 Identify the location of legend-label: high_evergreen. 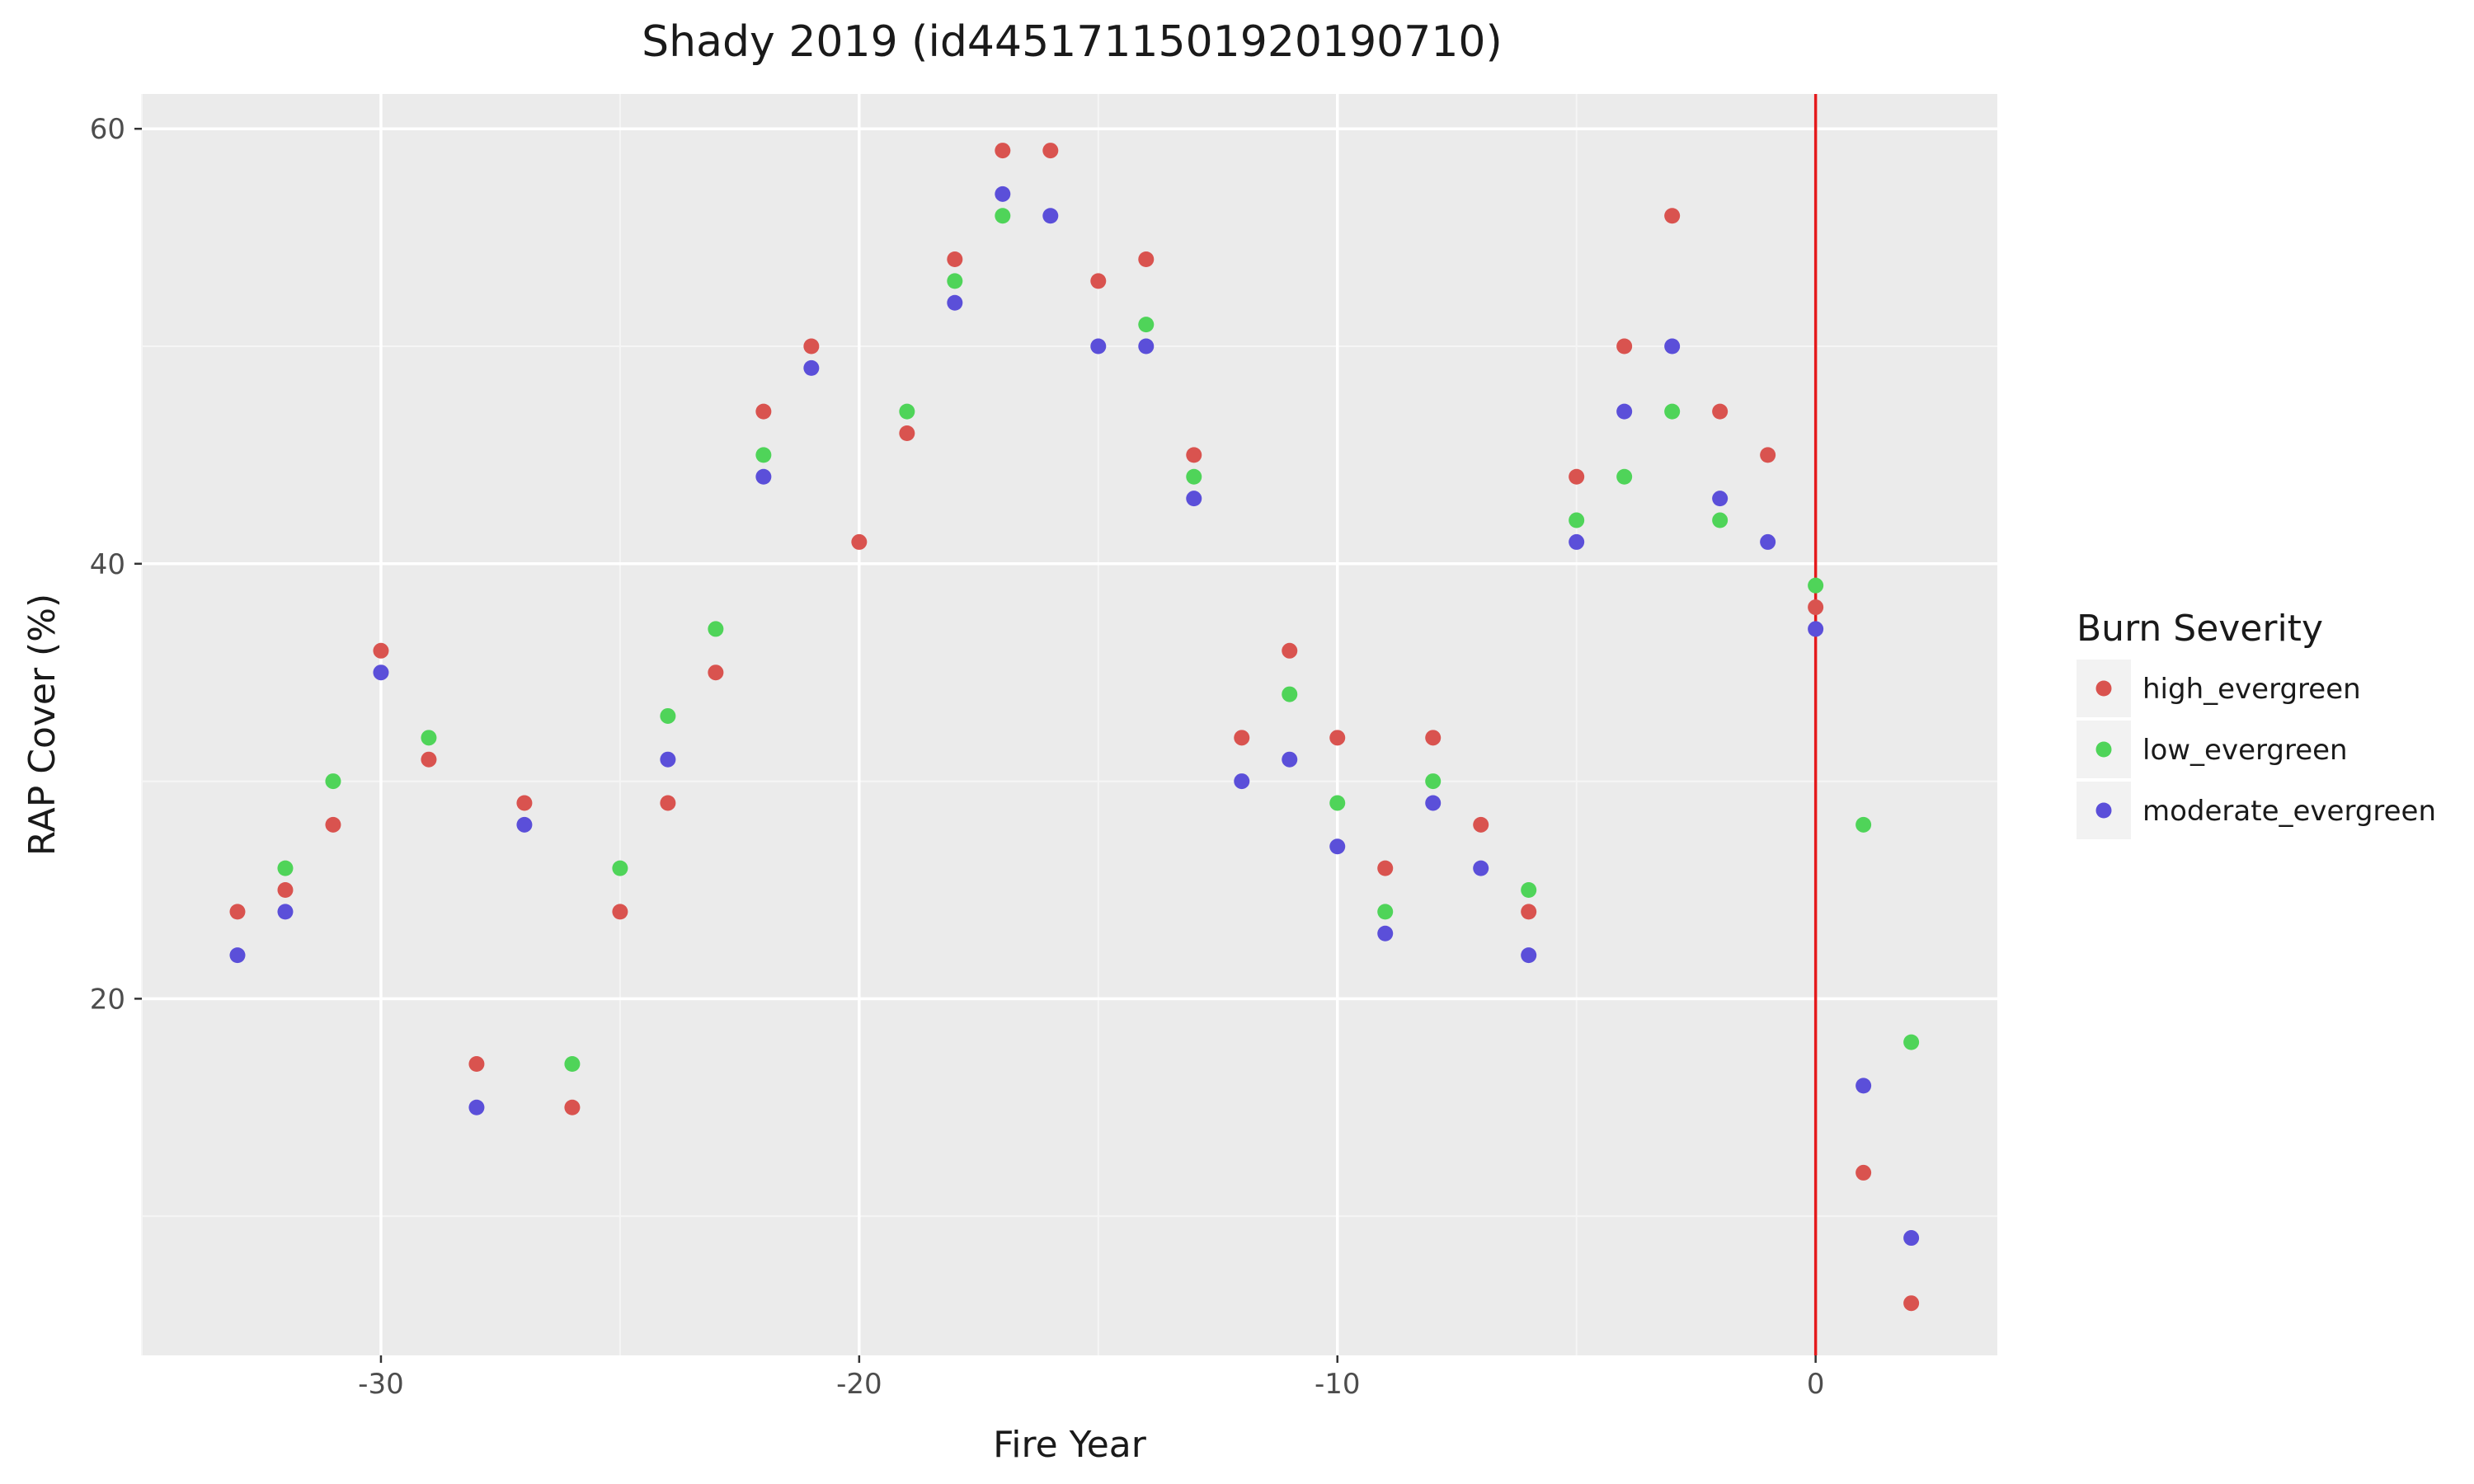
(2251, 689).